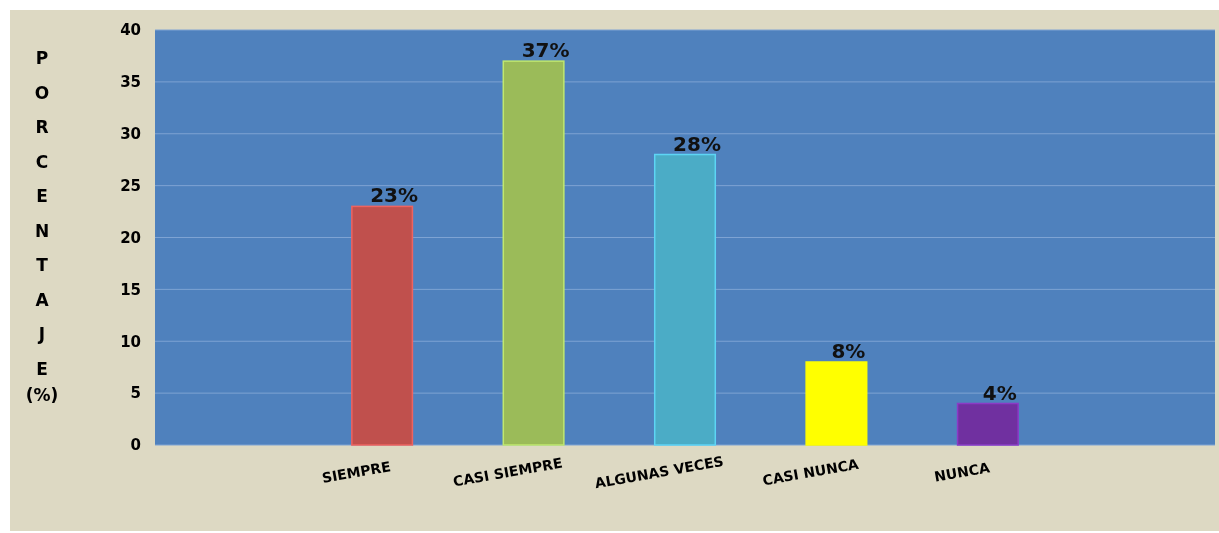  I want to click on x-tick-label: ALGUNAS VECES, so click(659, 472).